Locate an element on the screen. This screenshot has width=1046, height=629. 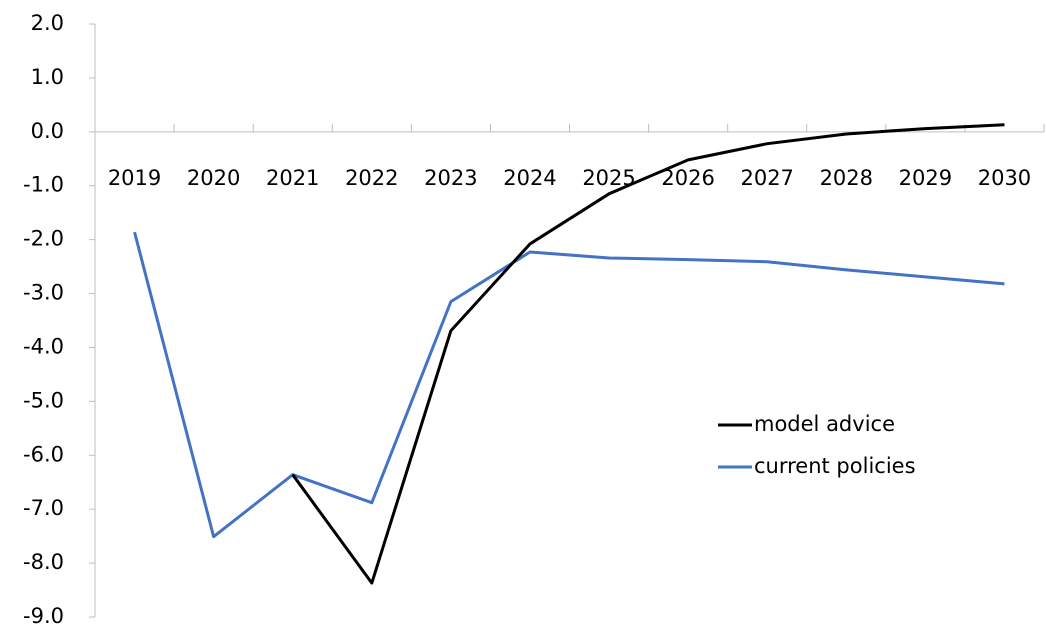
x-tick-label: 2020 is located at coordinates (213, 178).